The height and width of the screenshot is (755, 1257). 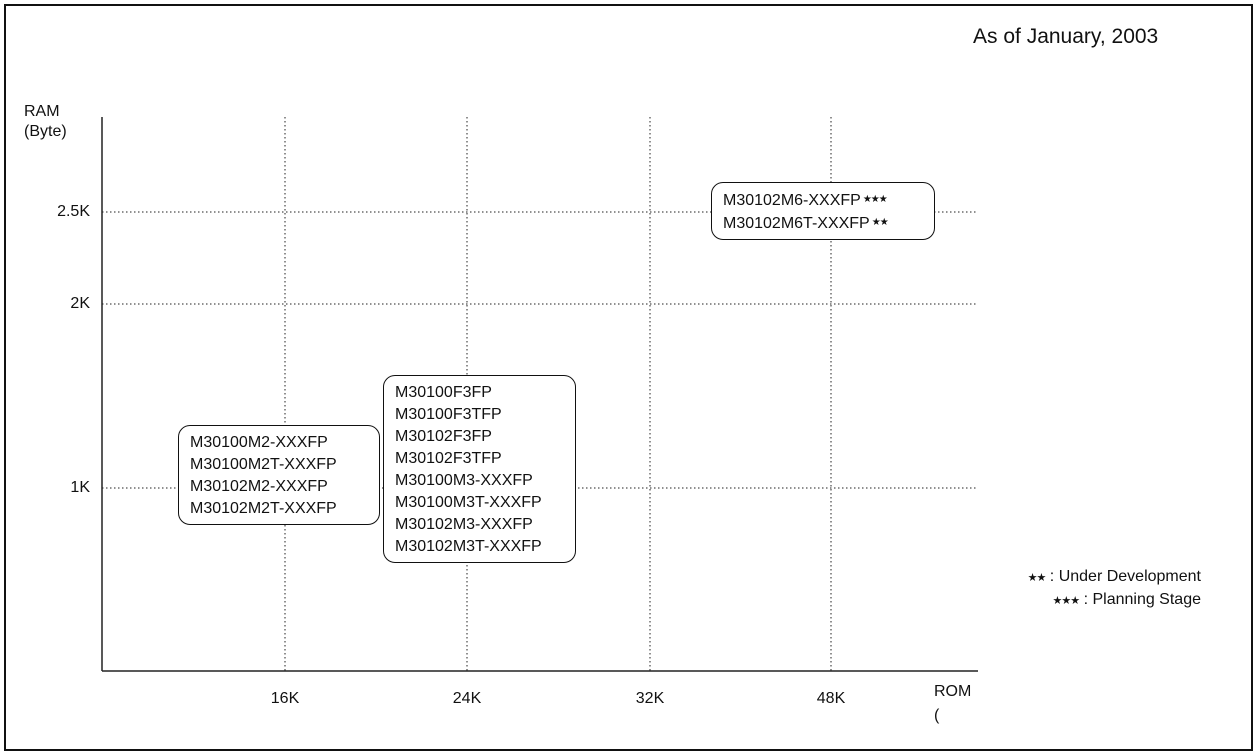 What do you see at coordinates (468, 502) in the screenshot?
I see `part-number-text: M30100M3T-XXXFP` at bounding box center [468, 502].